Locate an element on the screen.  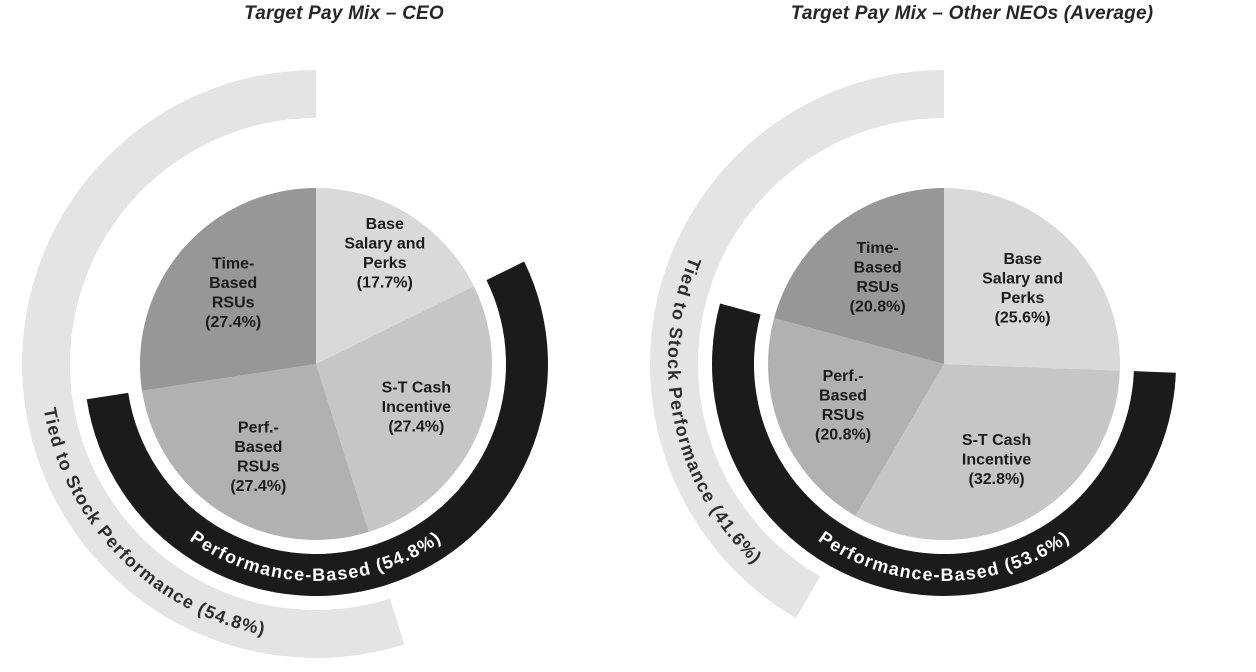
pie-slice-label-st-cash-incentive: S-T Cash Incentive (27.4%) is located at coordinates (416, 407).